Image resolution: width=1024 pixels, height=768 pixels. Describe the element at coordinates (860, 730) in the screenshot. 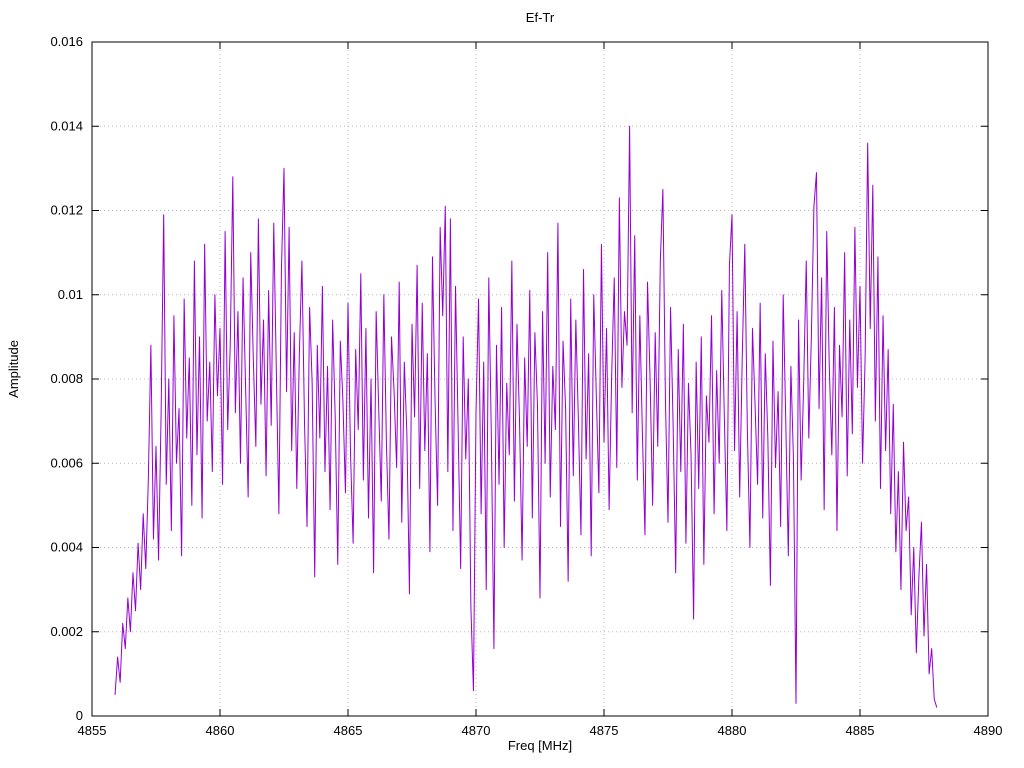

I see `svg-text: 4885` at that location.